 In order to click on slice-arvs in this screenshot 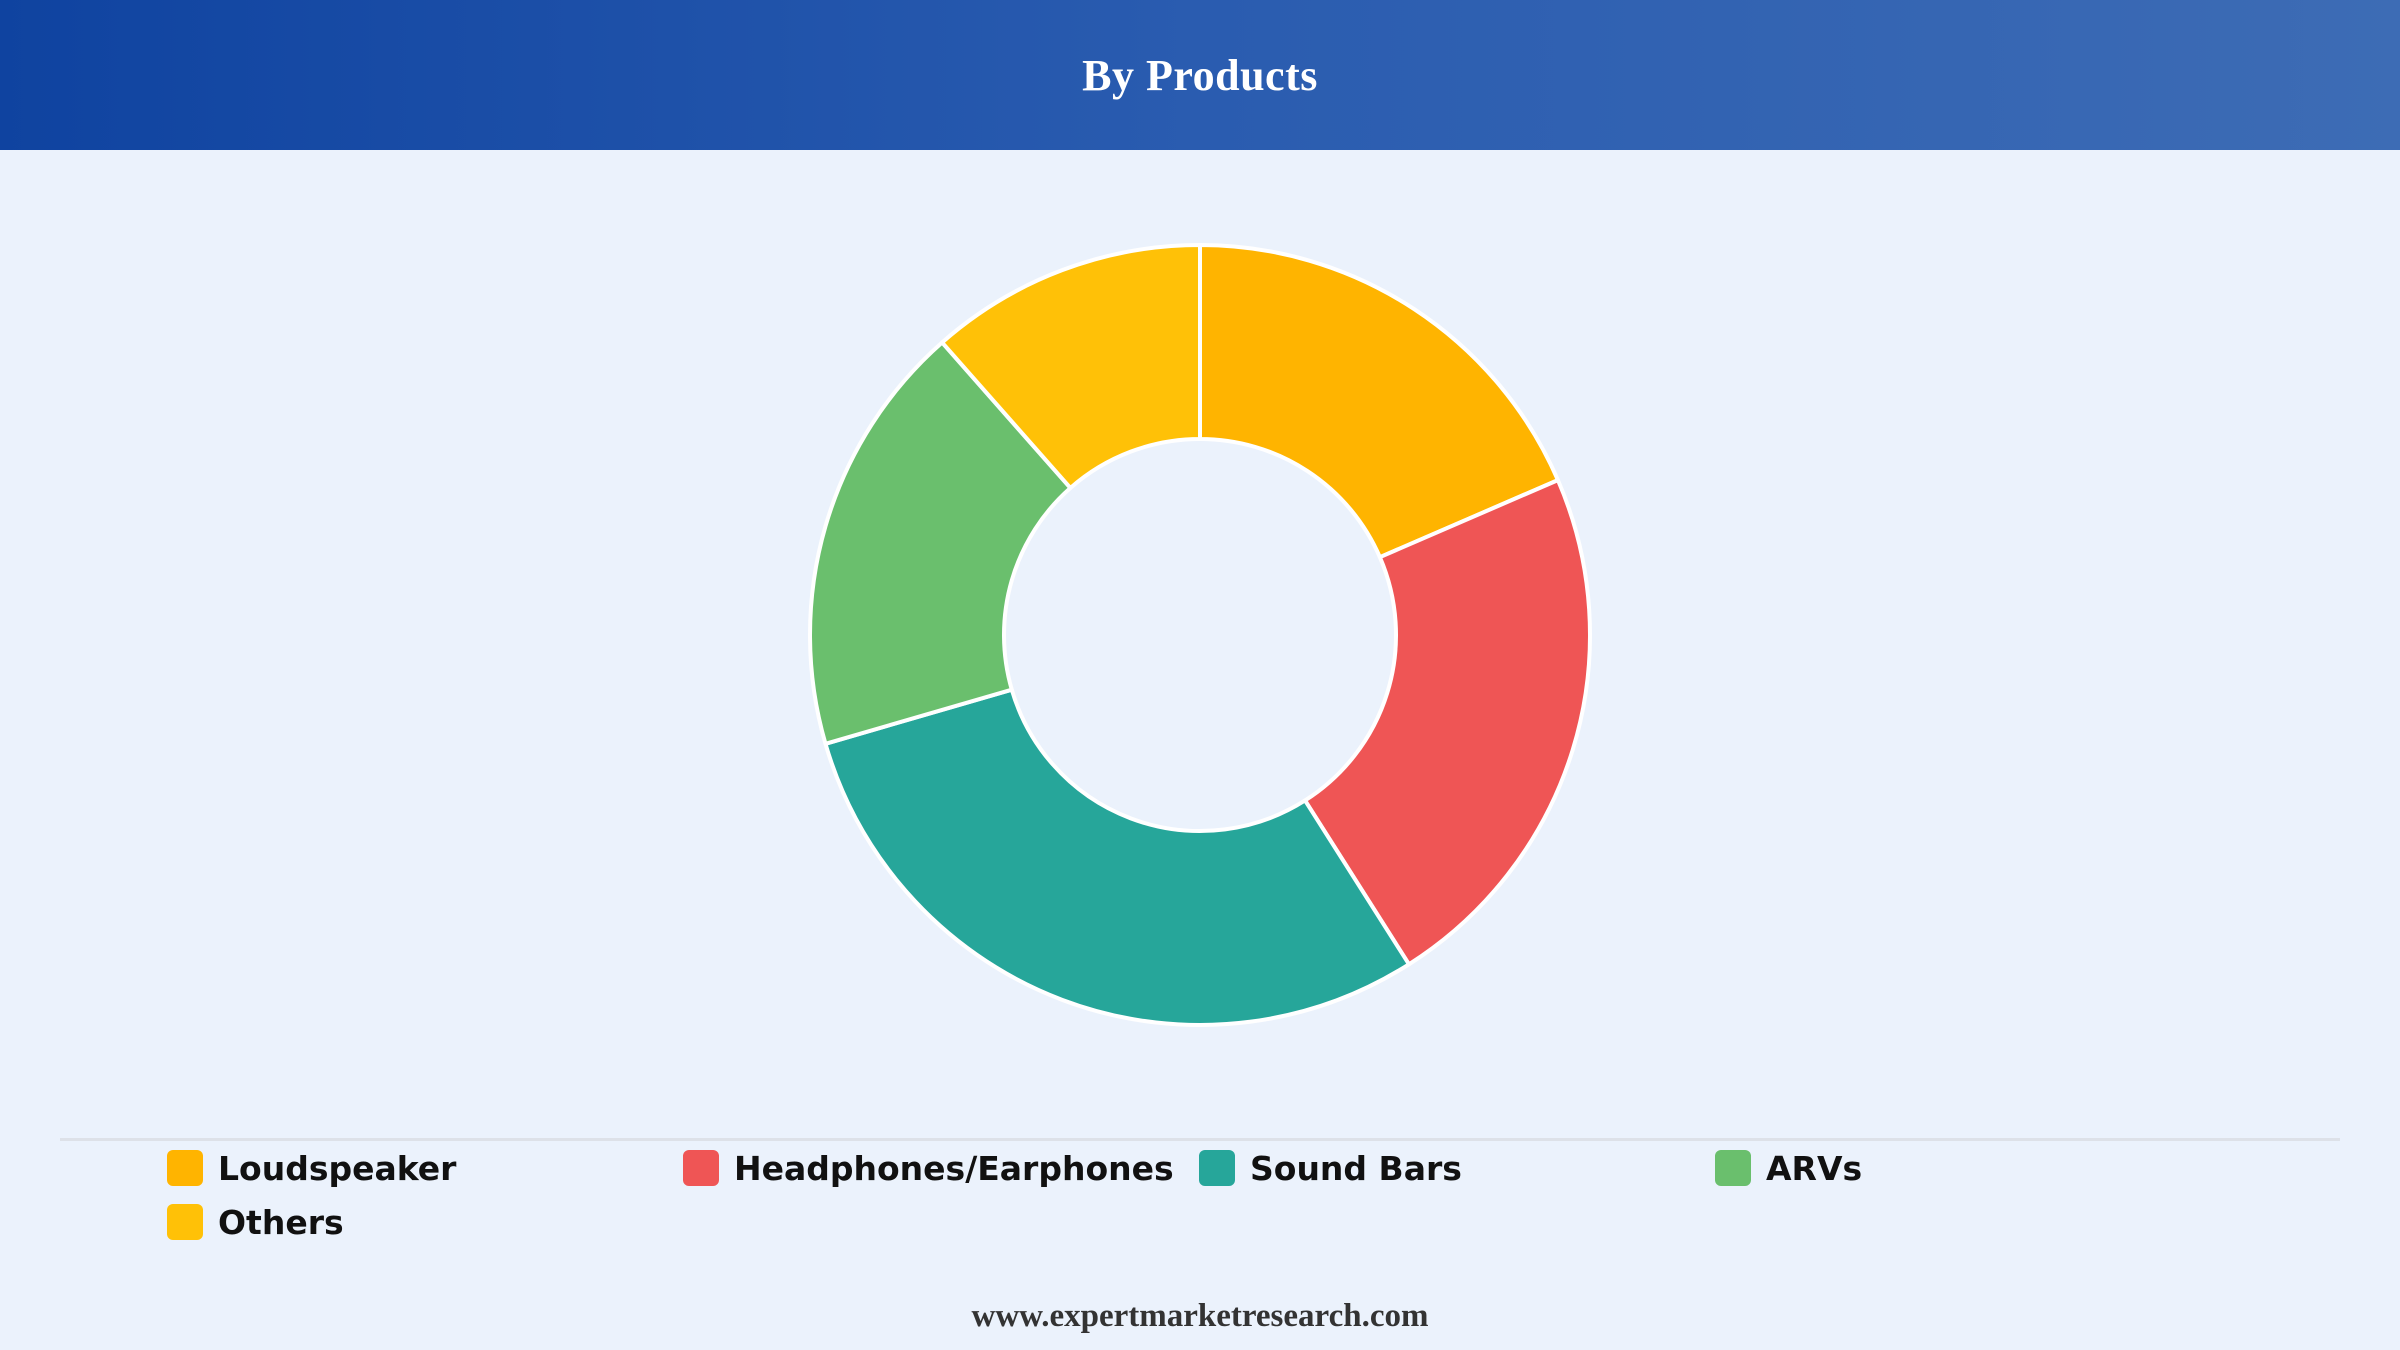, I will do `click(940, 543)`.